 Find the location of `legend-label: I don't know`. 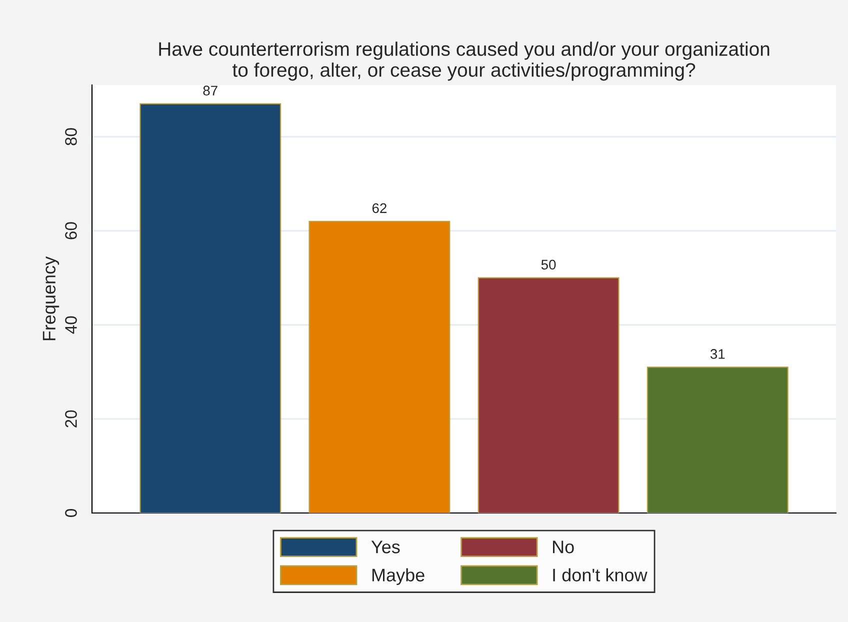

legend-label: I don't know is located at coordinates (600, 575).